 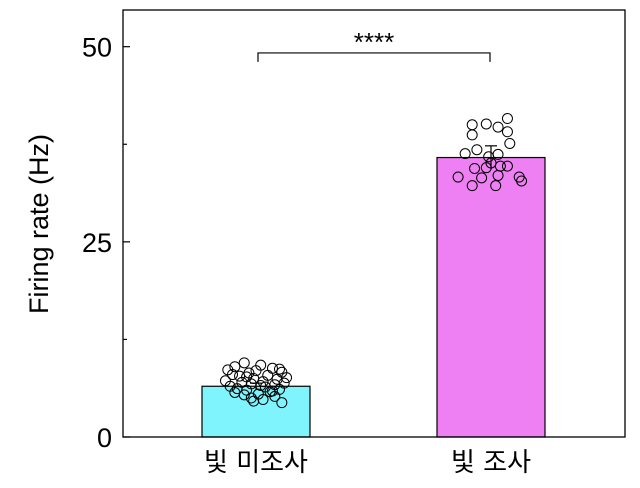 I want to click on significance-bracket, so click(x=374, y=57).